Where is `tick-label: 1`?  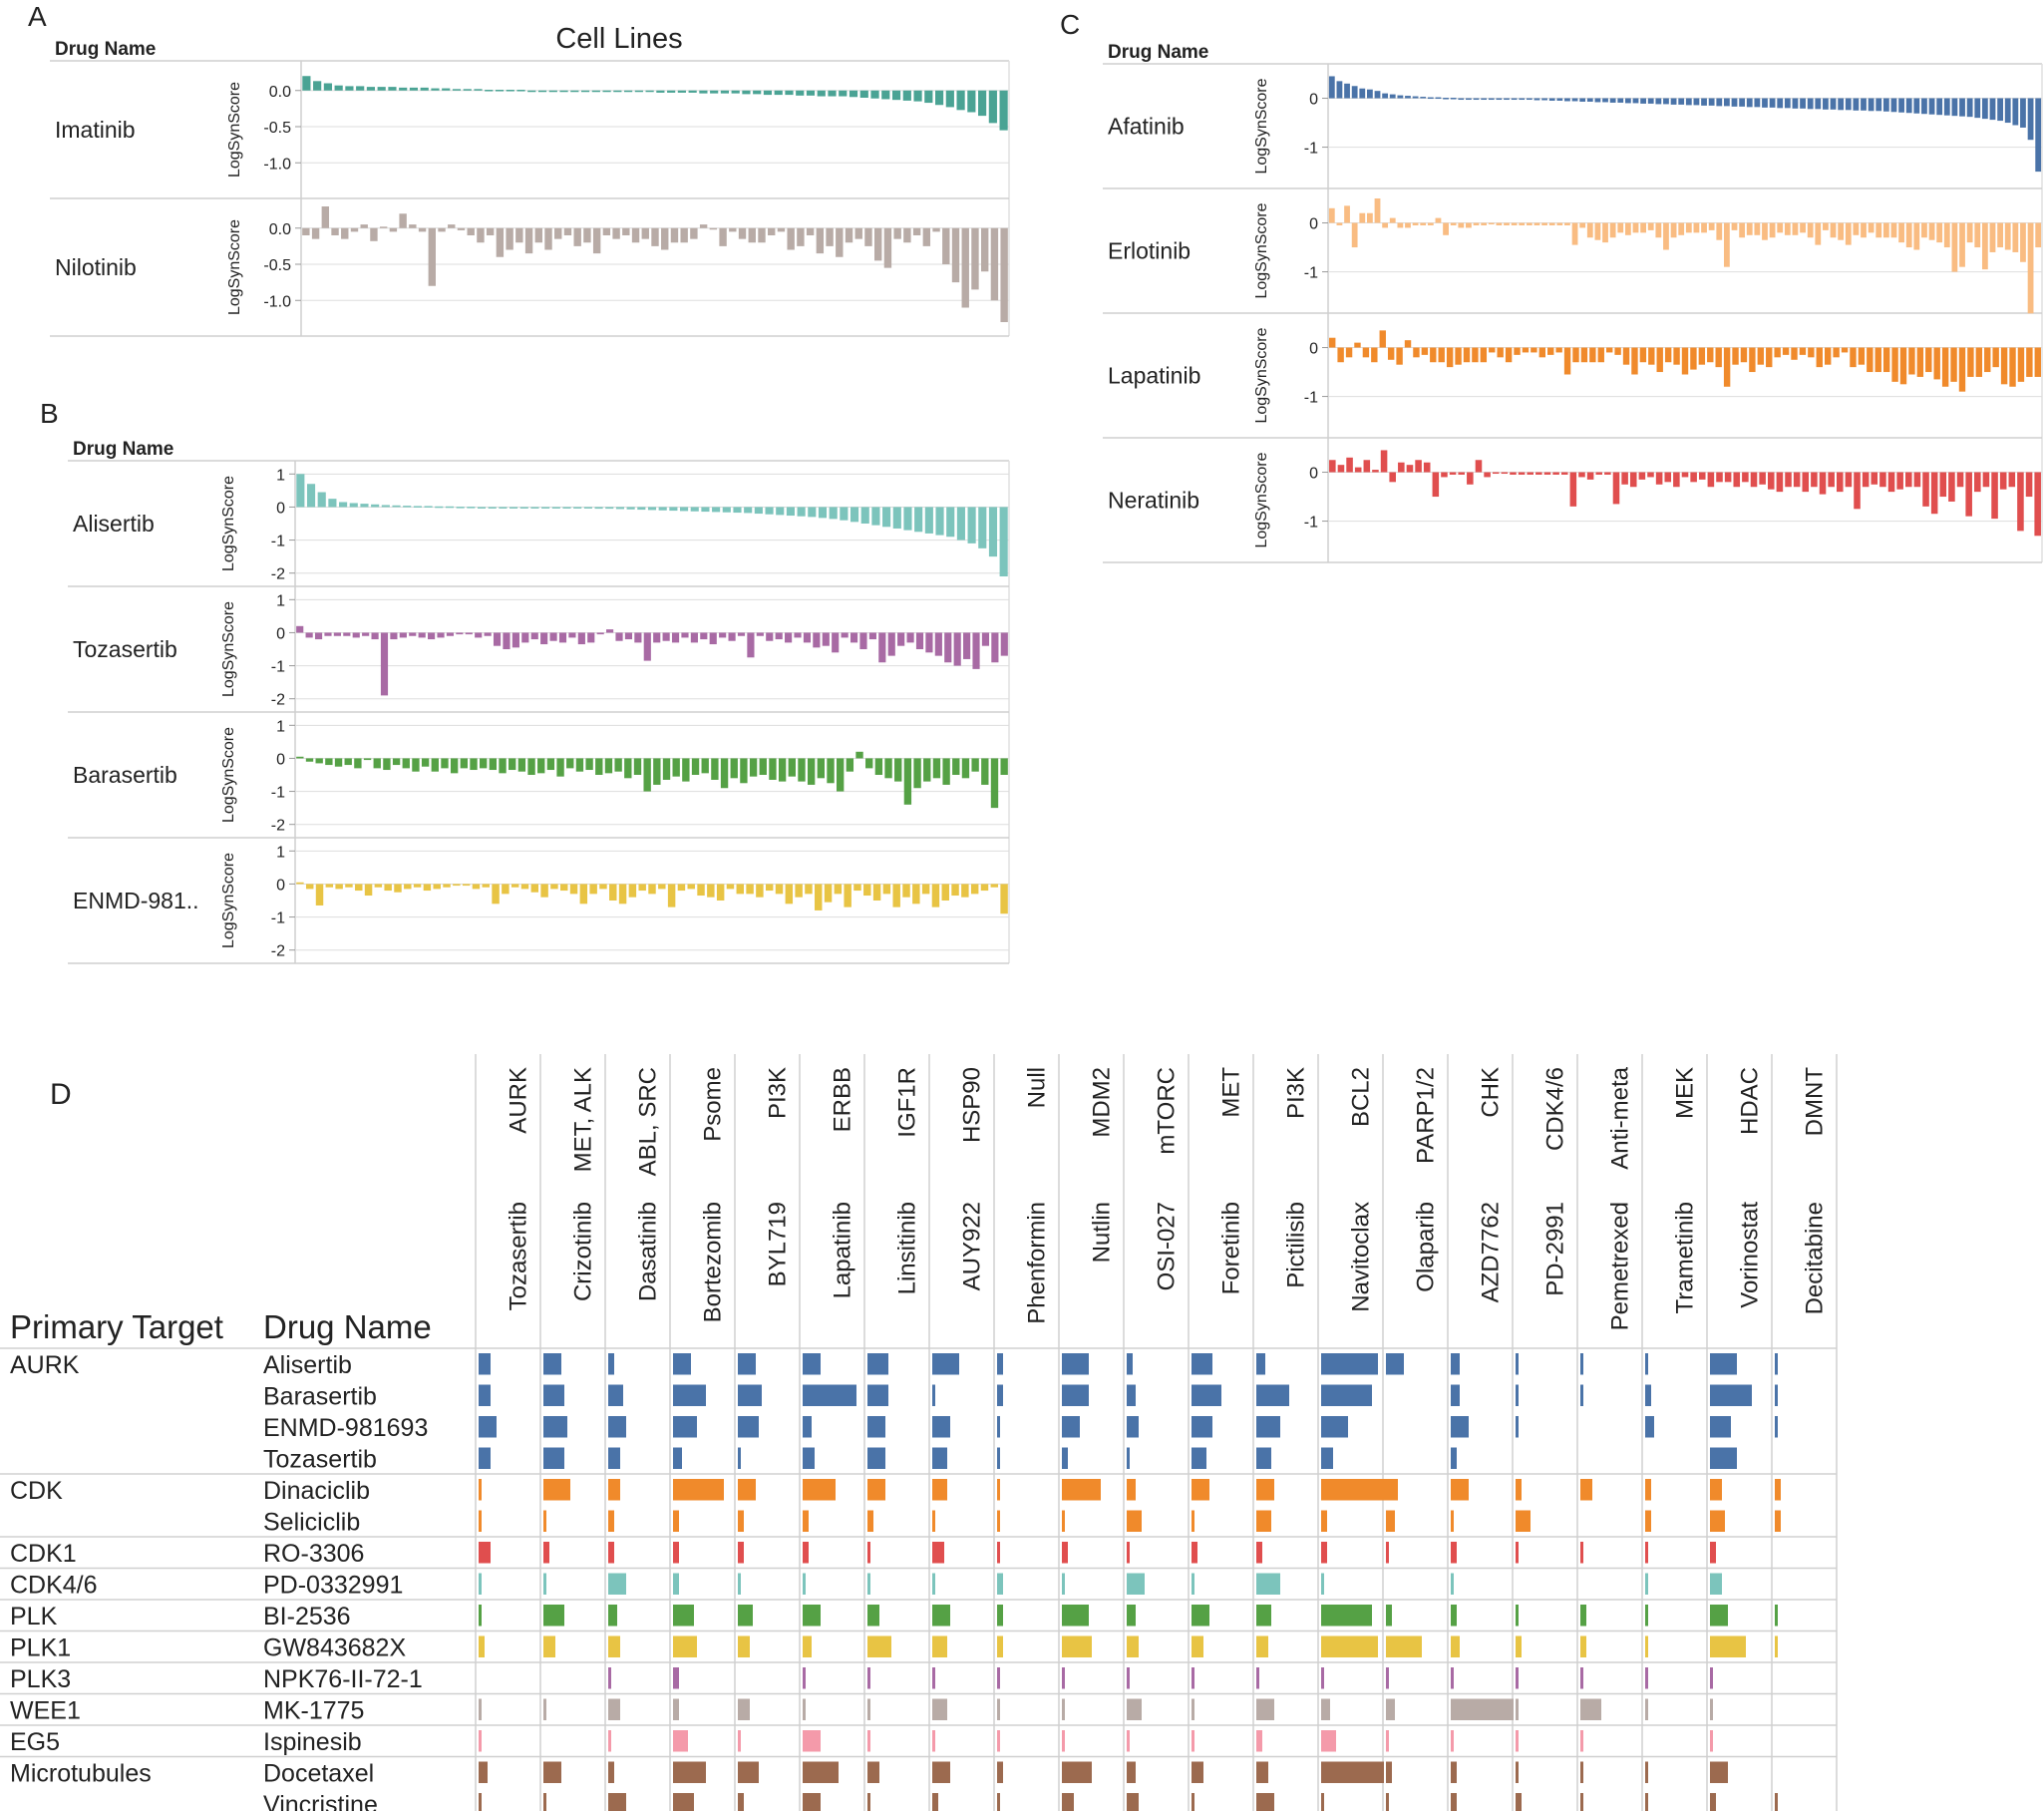
tick-label: 1 is located at coordinates (280, 600).